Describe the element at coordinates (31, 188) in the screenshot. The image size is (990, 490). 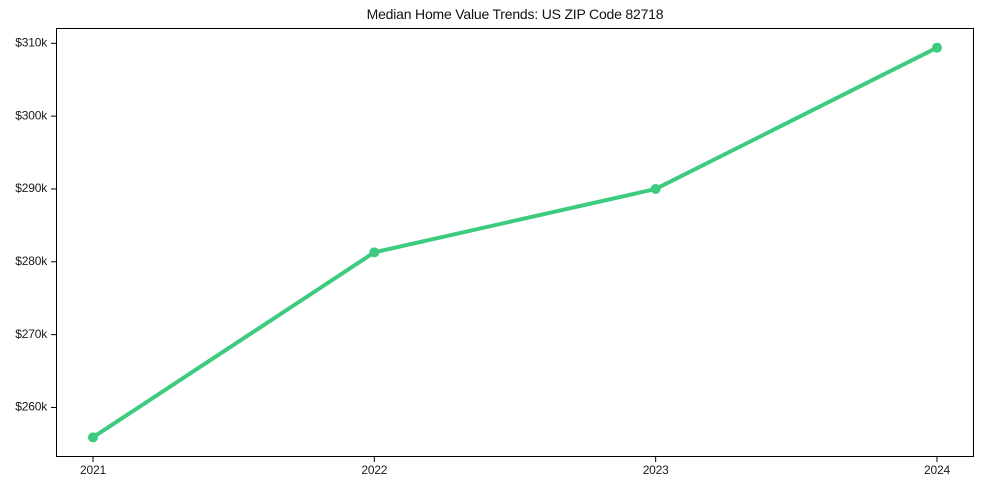
I see `y-tick-label: $290k` at that location.